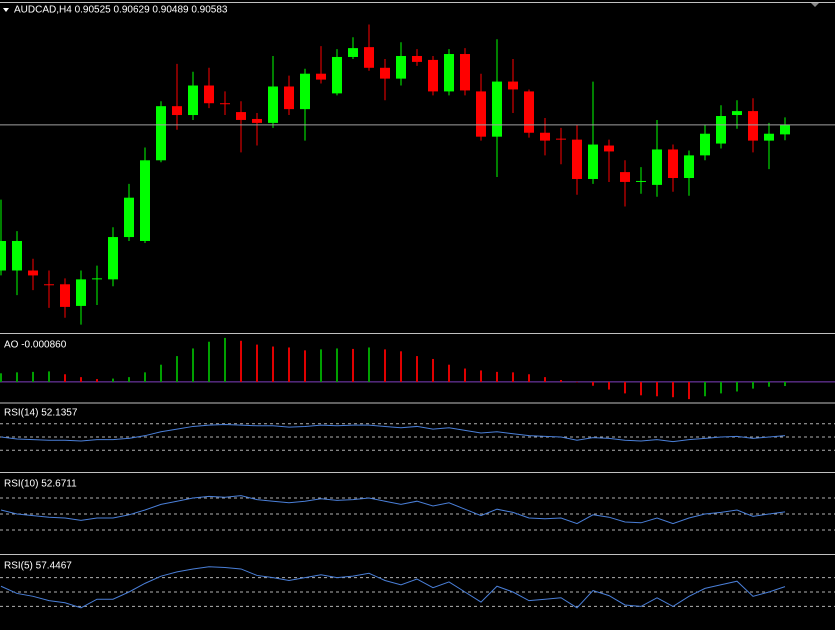 This screenshot has width=835, height=630. I want to click on panel-title: RSI(5) 57.4467, so click(38, 566).